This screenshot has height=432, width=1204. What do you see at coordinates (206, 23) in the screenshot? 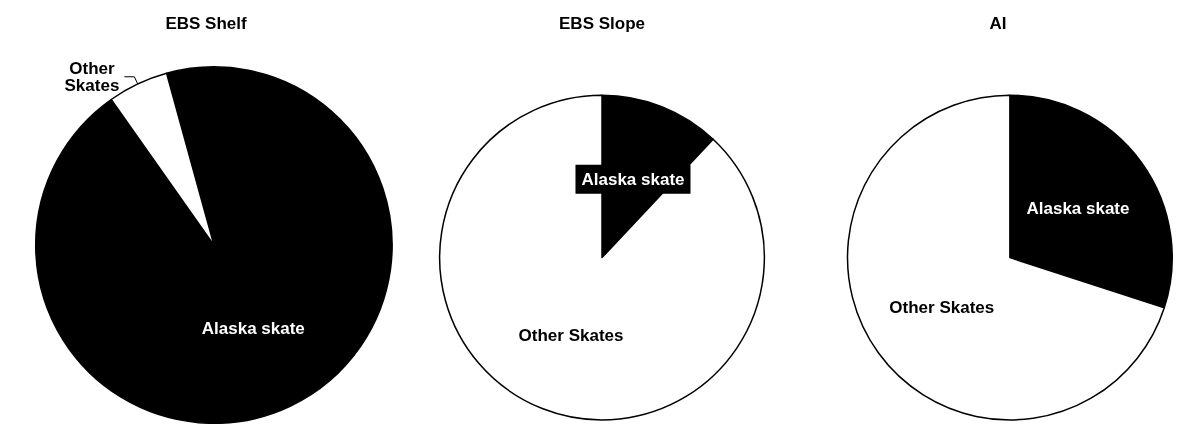
I see `chart-title: EBS Shelf` at bounding box center [206, 23].